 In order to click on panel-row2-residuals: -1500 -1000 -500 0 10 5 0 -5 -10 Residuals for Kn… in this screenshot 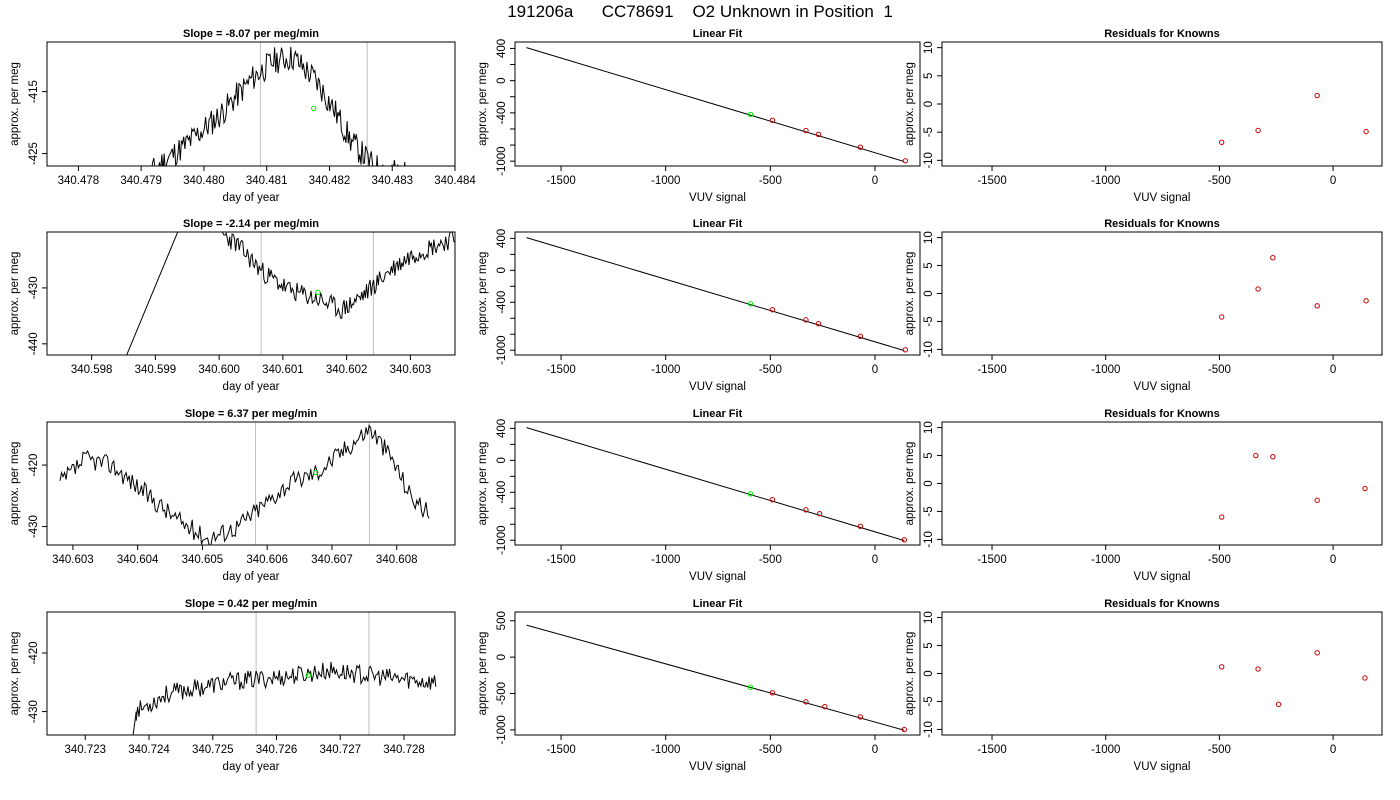, I will do `click(1143, 305)`.